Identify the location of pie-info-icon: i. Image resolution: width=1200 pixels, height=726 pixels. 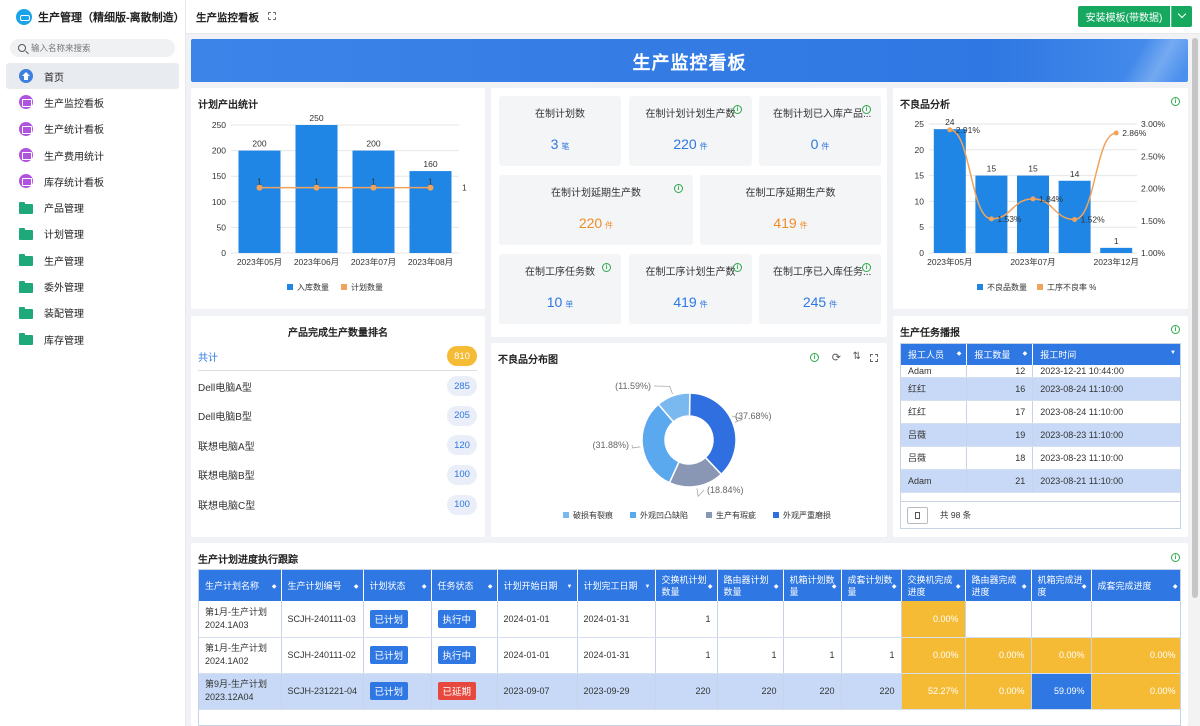
(814, 357).